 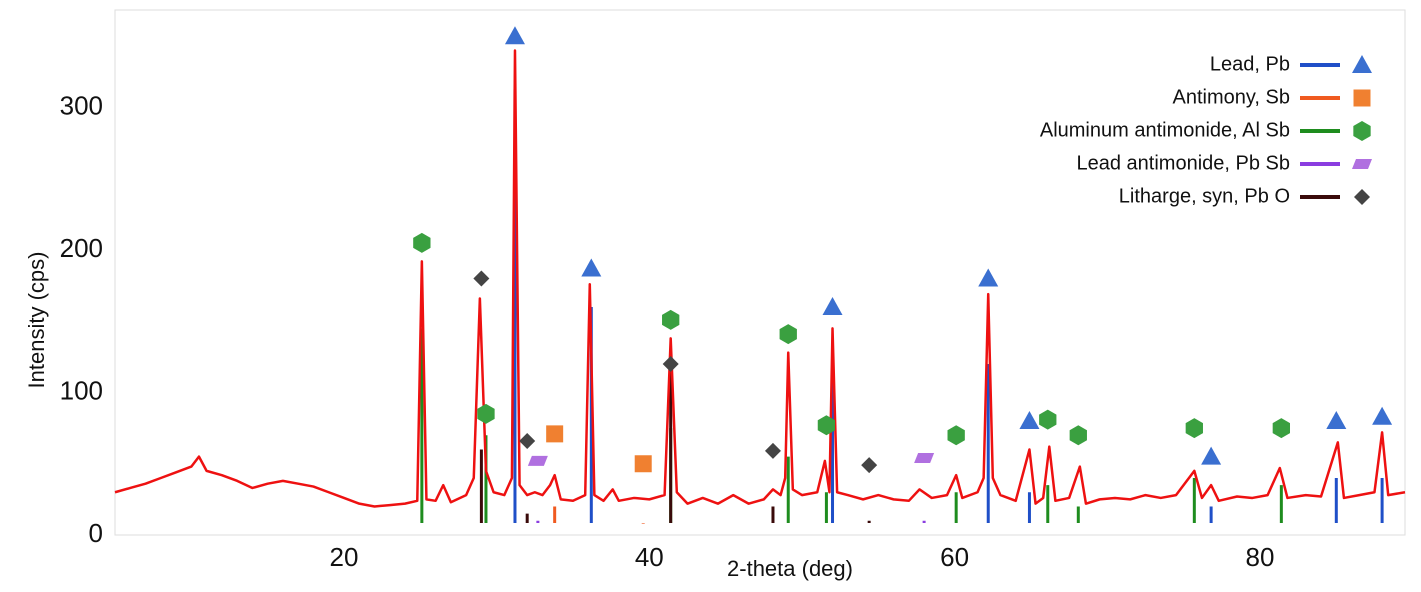 I want to click on y-tick-label: 100, so click(x=81, y=390).